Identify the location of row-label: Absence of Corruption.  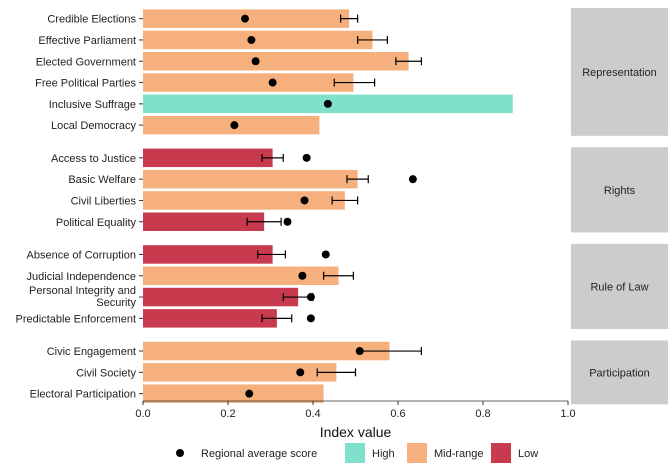
(81, 255).